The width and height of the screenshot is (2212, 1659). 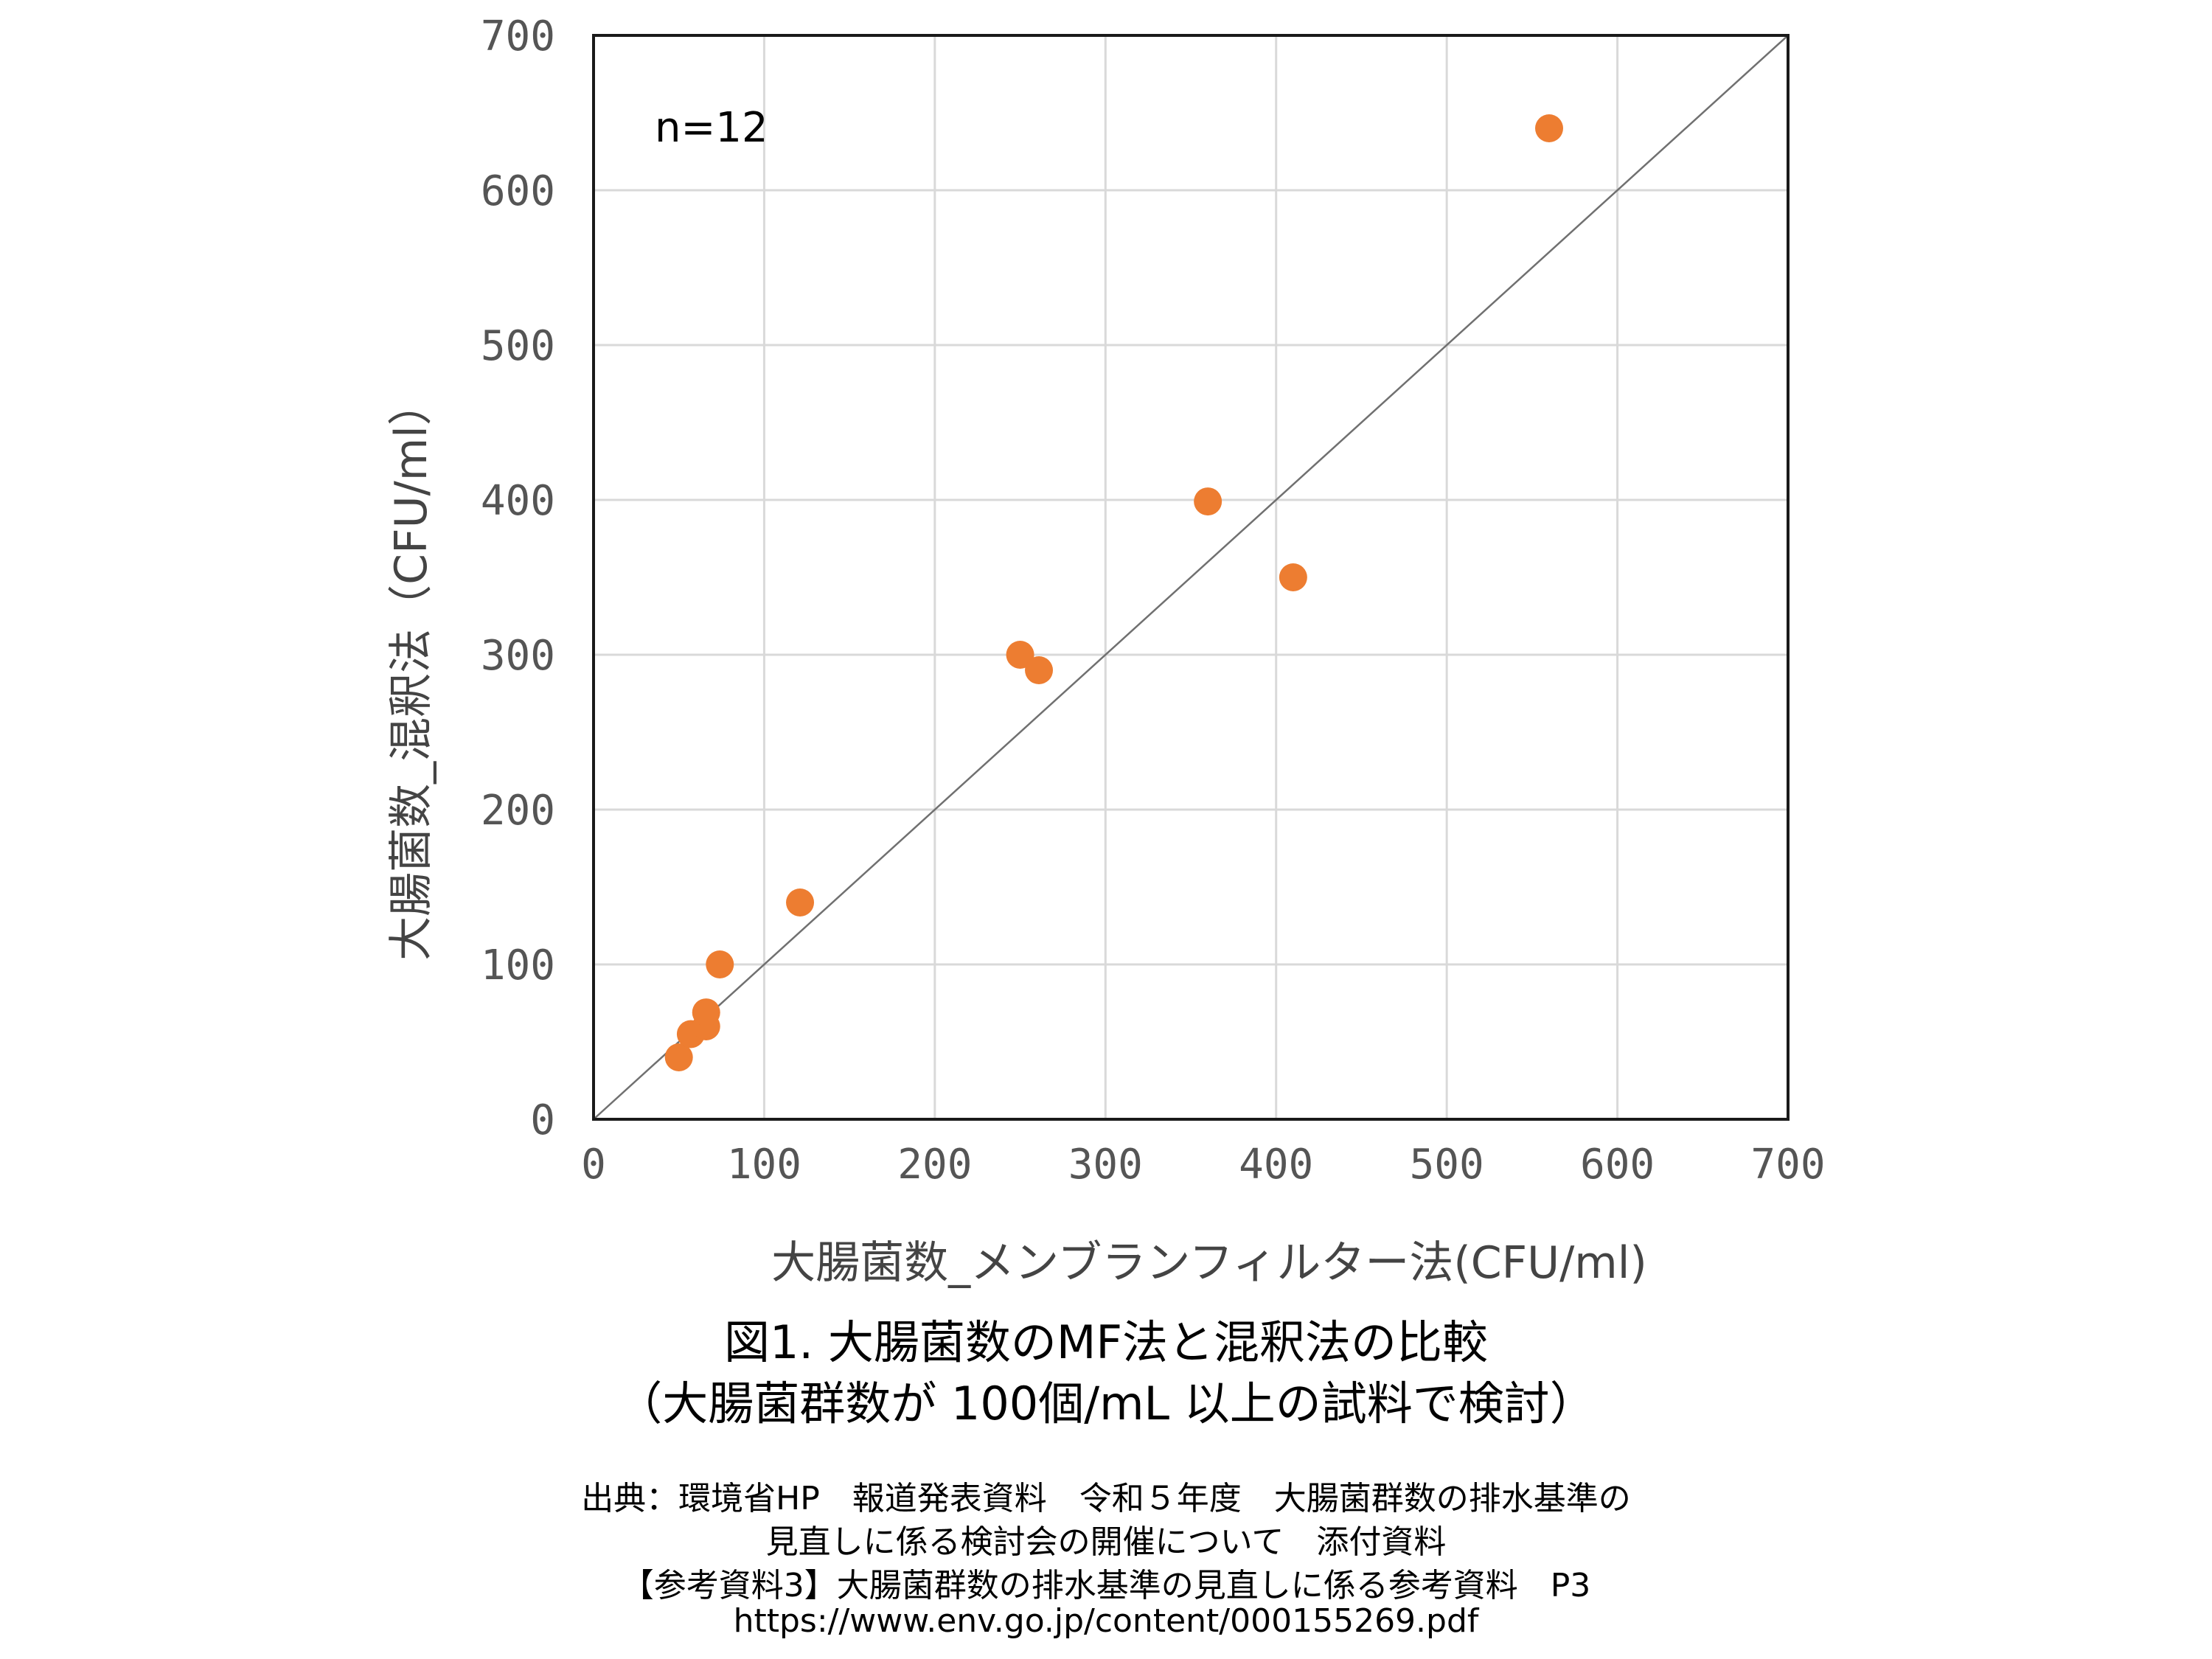 I want to click on sample-count-annotation: n=12, so click(x=711, y=128).